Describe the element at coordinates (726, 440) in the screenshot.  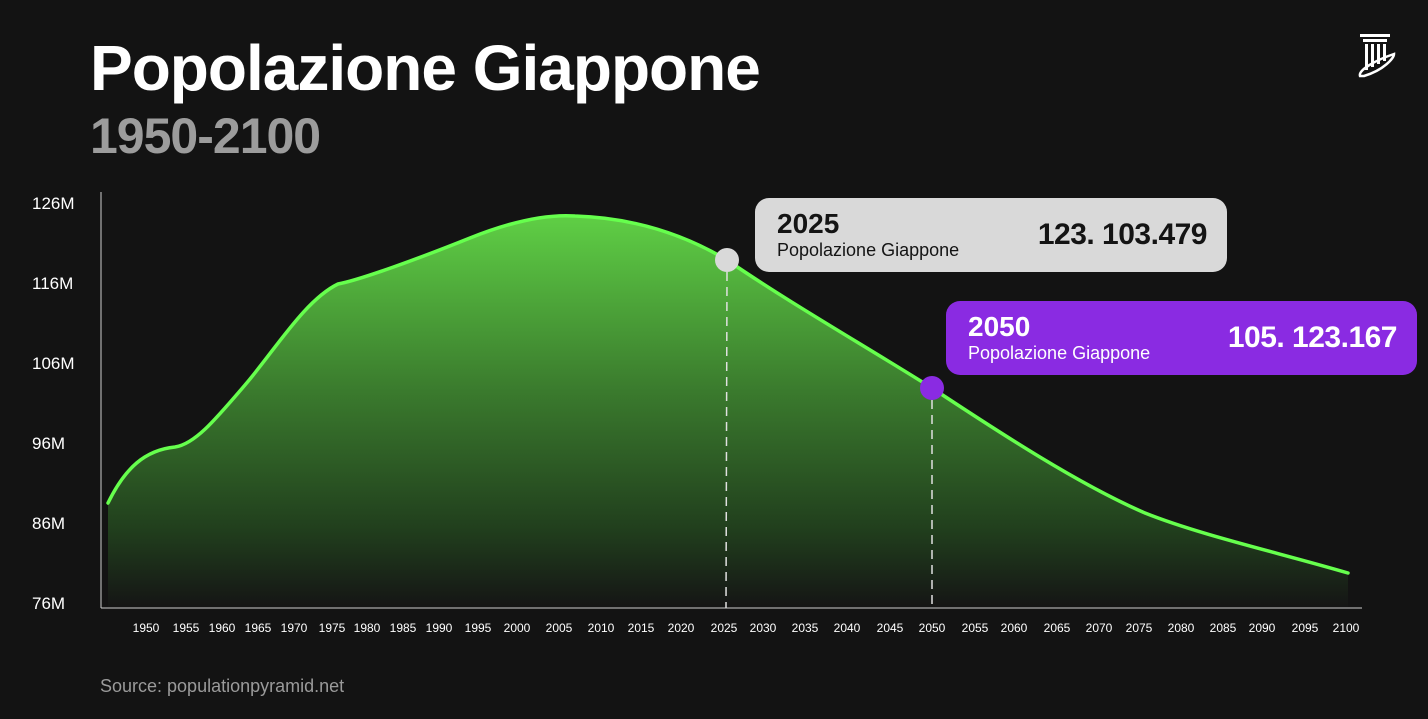
I see `marker-2025-dashed-line` at that location.